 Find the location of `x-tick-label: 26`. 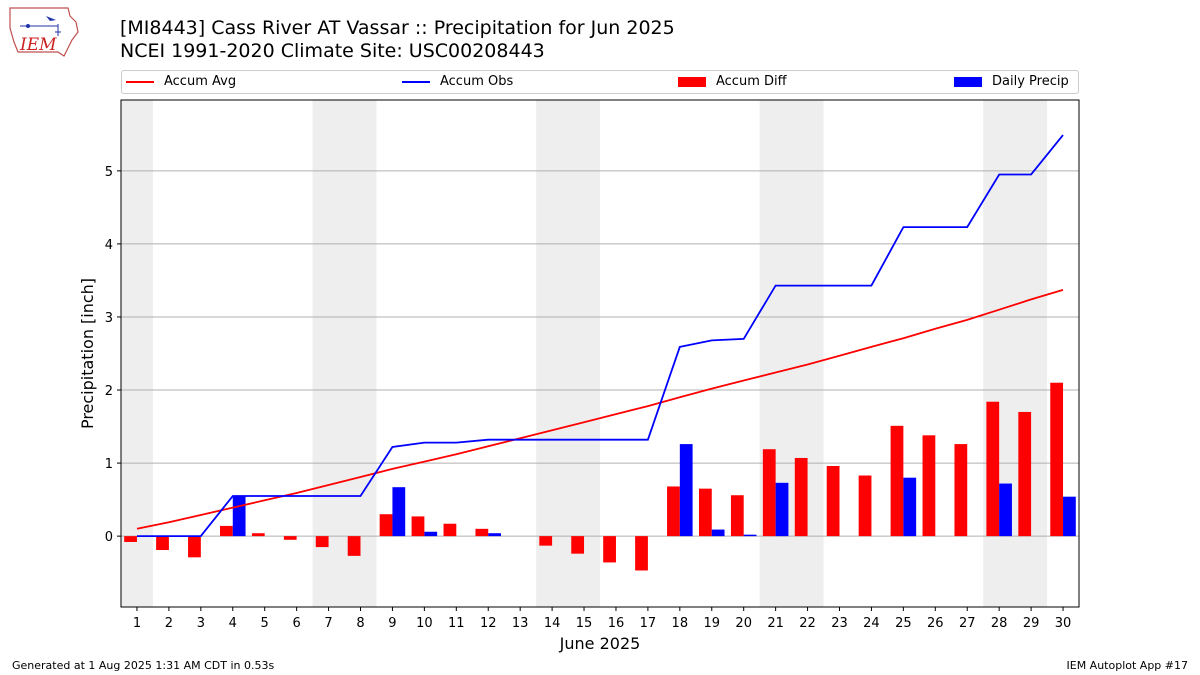

x-tick-label: 26 is located at coordinates (935, 623).